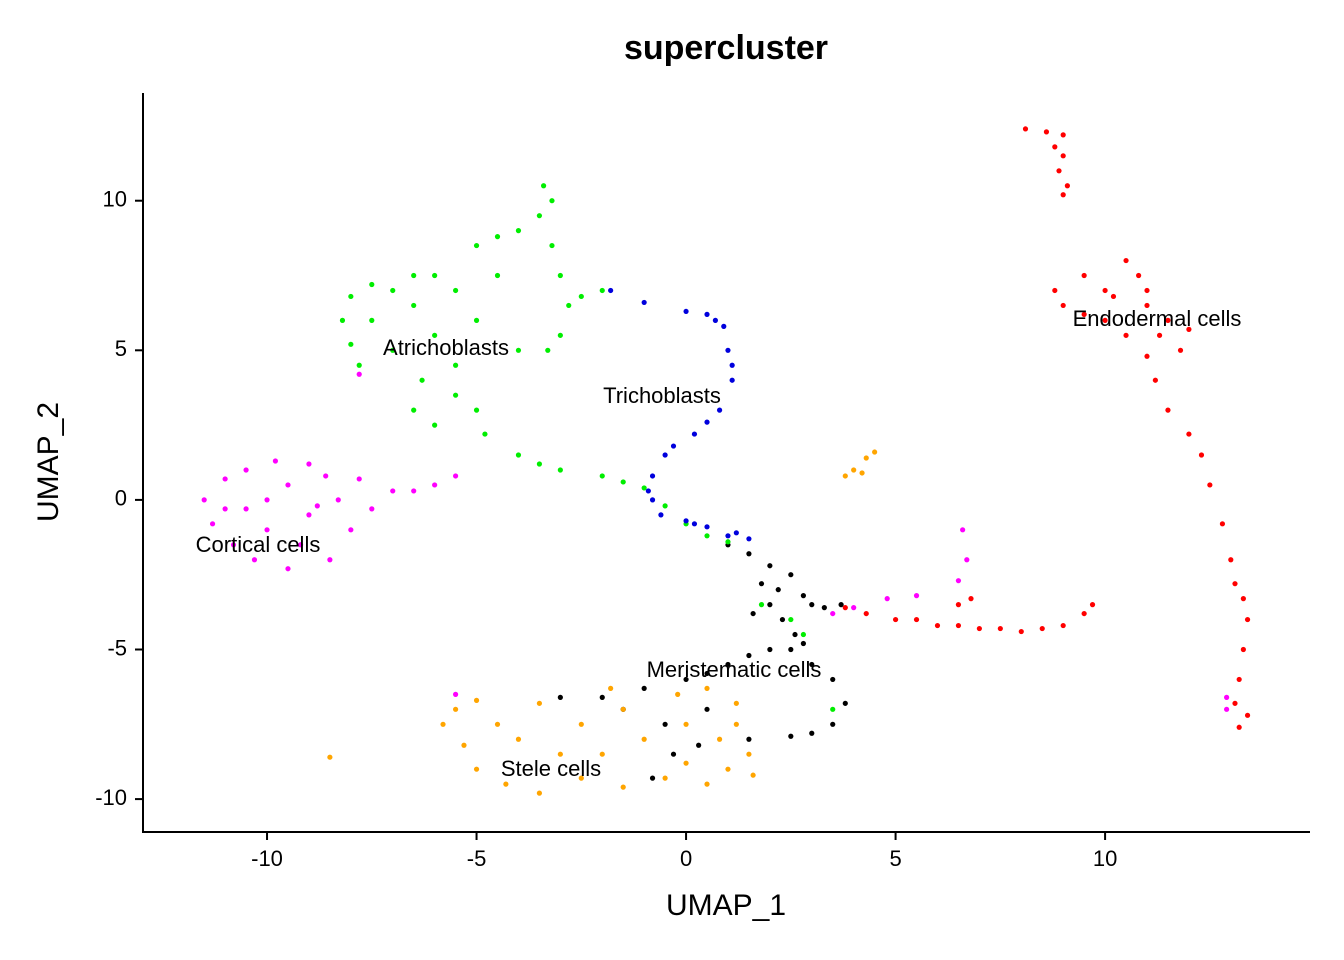  I want to click on x-axis-title: UMAP_1, so click(726, 905).